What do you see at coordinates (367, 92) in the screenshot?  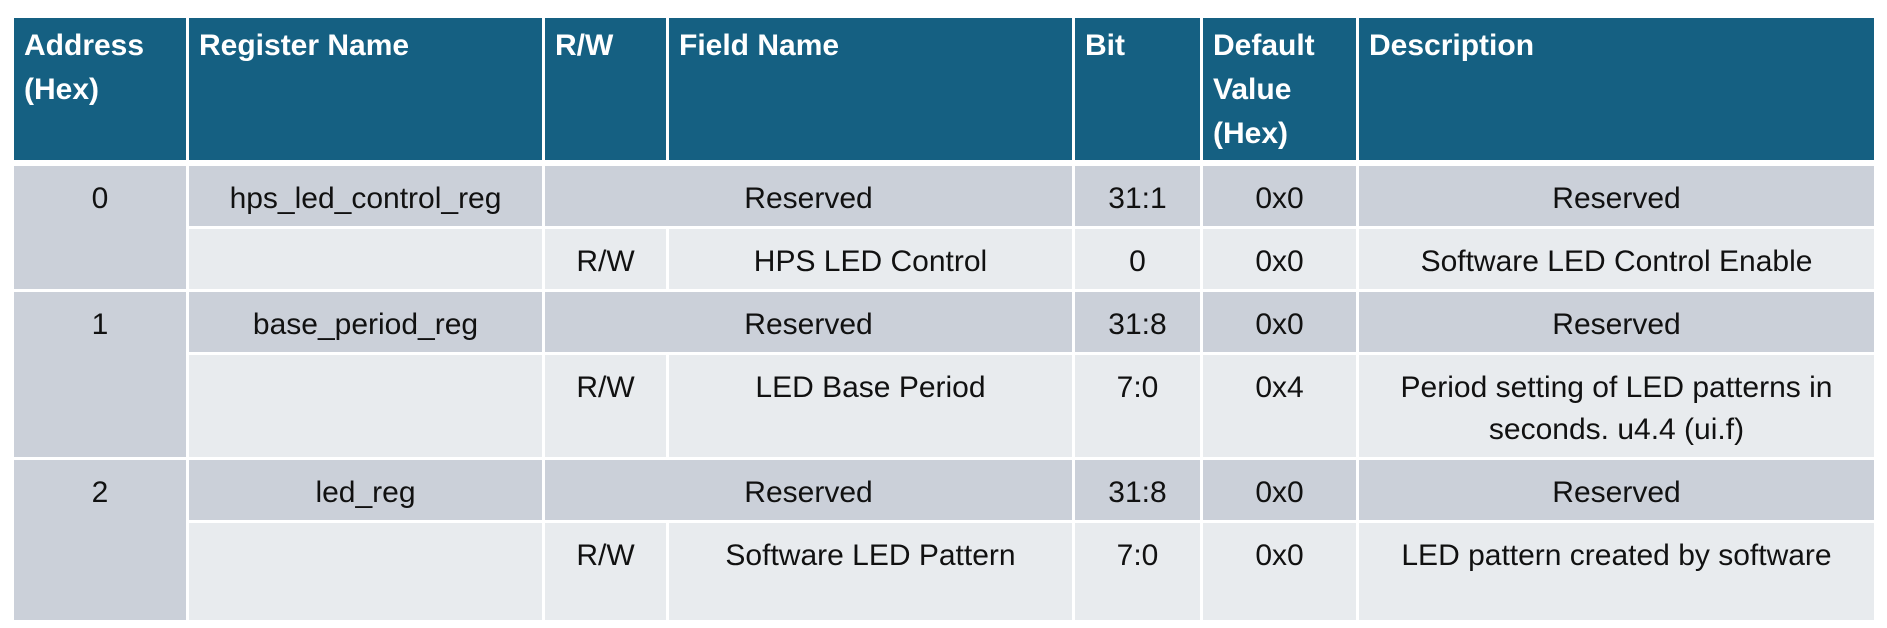 I see `header-register-name: Register Name` at bounding box center [367, 92].